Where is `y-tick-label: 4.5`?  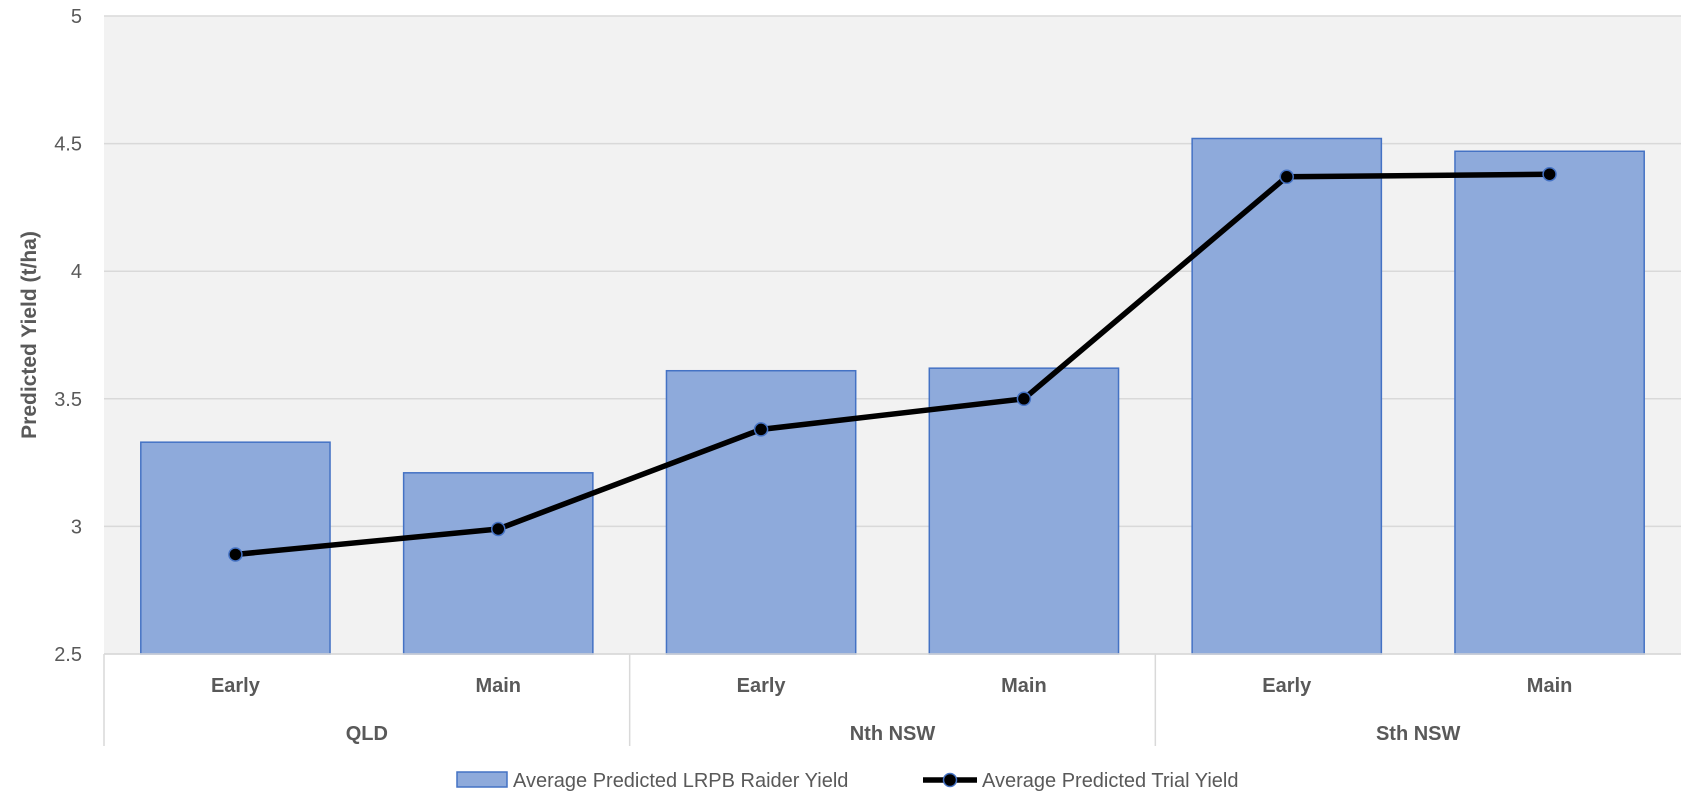
y-tick-label: 4.5 is located at coordinates (68, 145).